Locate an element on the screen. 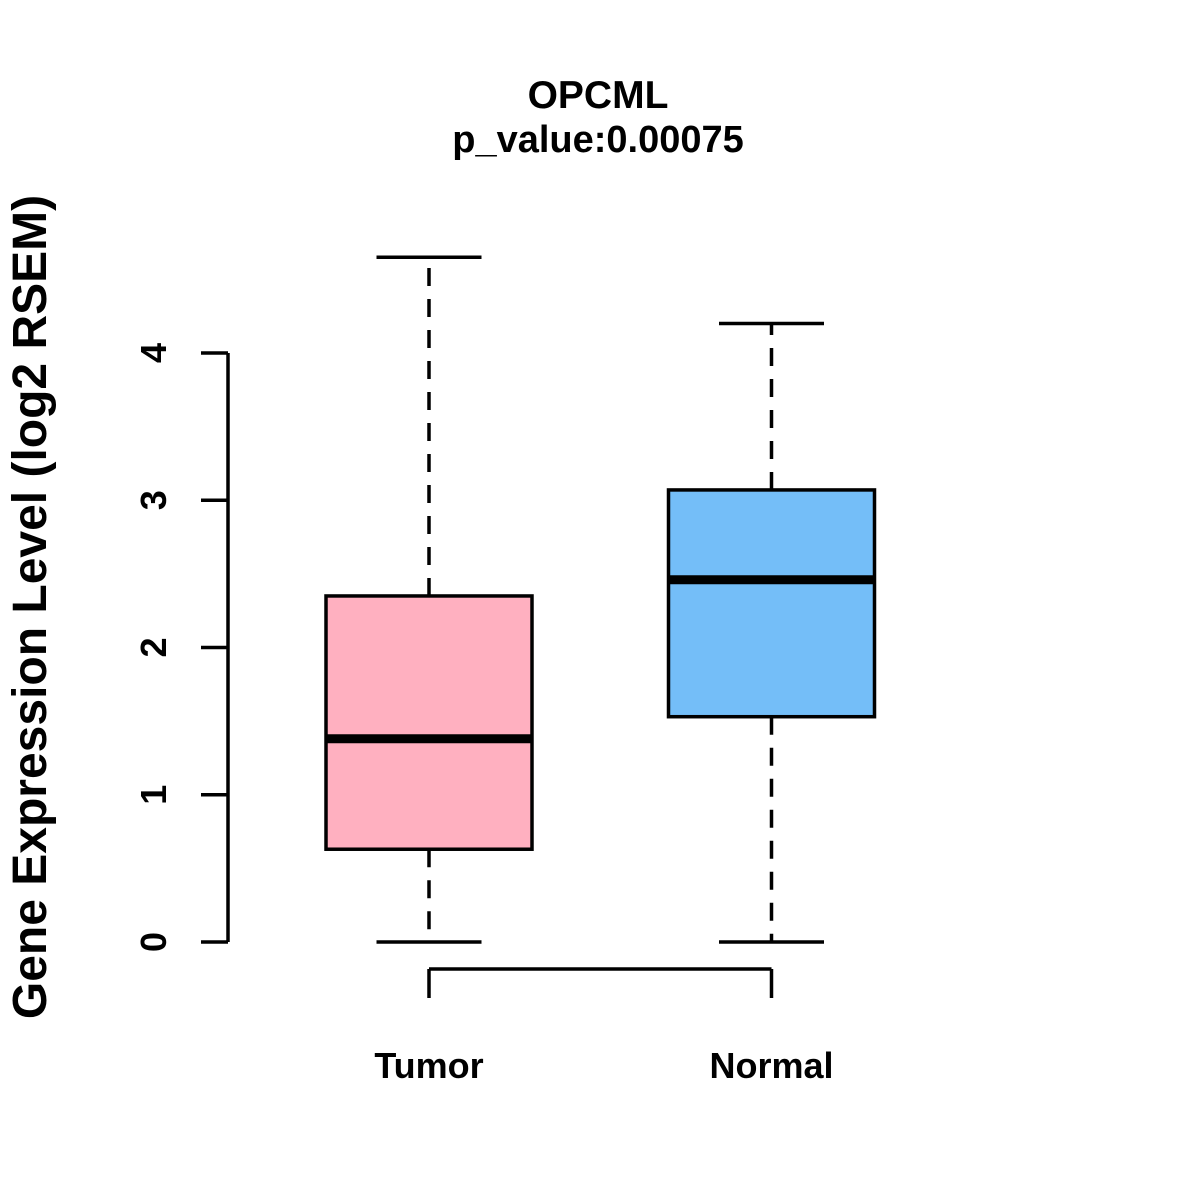 The image size is (1200, 1200). y-tick-label: 4 is located at coordinates (153, 353).